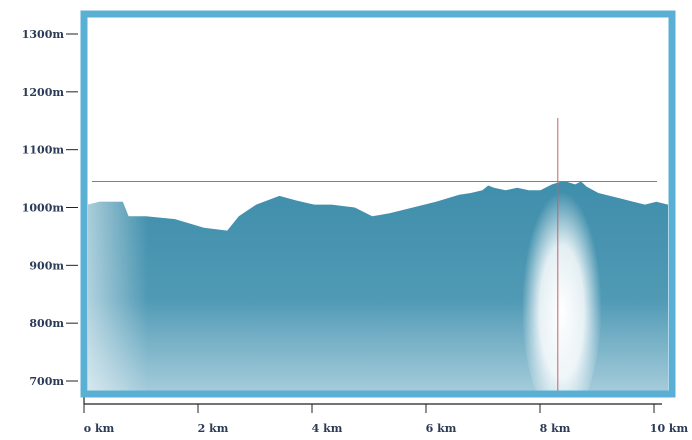 Image resolution: width=692 pixels, height=440 pixels. I want to click on y-tick-label: 900m, so click(46, 265).